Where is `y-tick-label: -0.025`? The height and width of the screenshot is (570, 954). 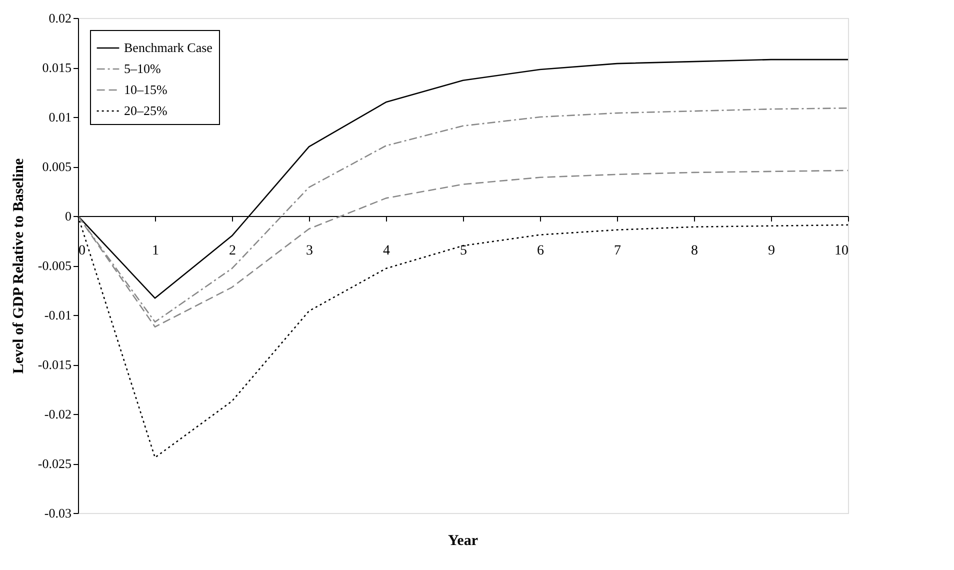 y-tick-label: -0.025 is located at coordinates (55, 463).